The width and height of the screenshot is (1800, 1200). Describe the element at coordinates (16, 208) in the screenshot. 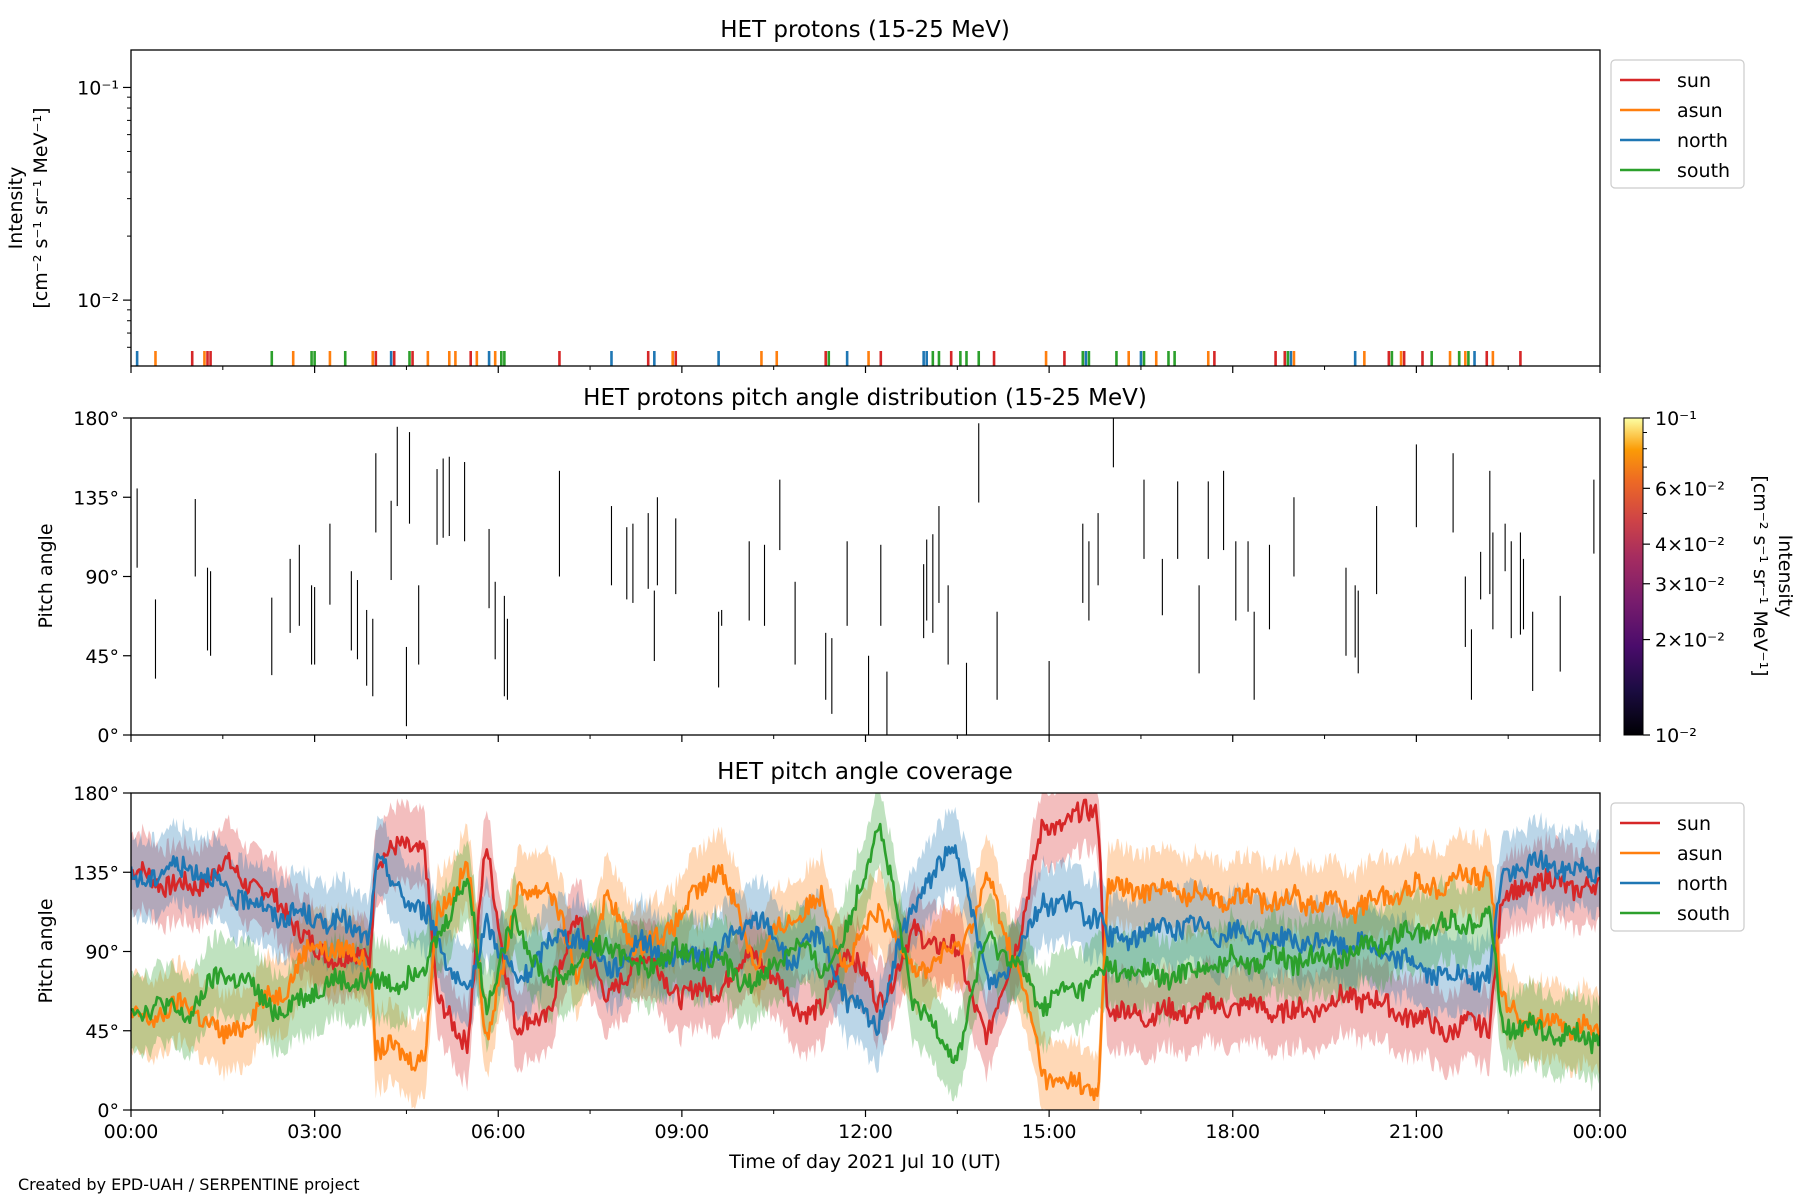

I see `panel1-ylabel-line1: Intensity` at that location.